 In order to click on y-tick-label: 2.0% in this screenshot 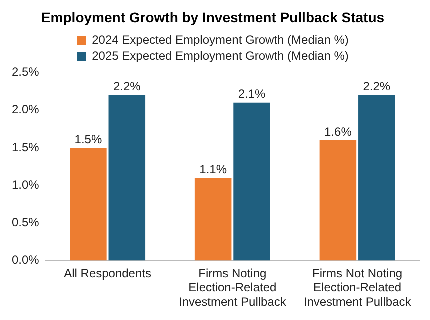, I will do `click(26, 109)`.